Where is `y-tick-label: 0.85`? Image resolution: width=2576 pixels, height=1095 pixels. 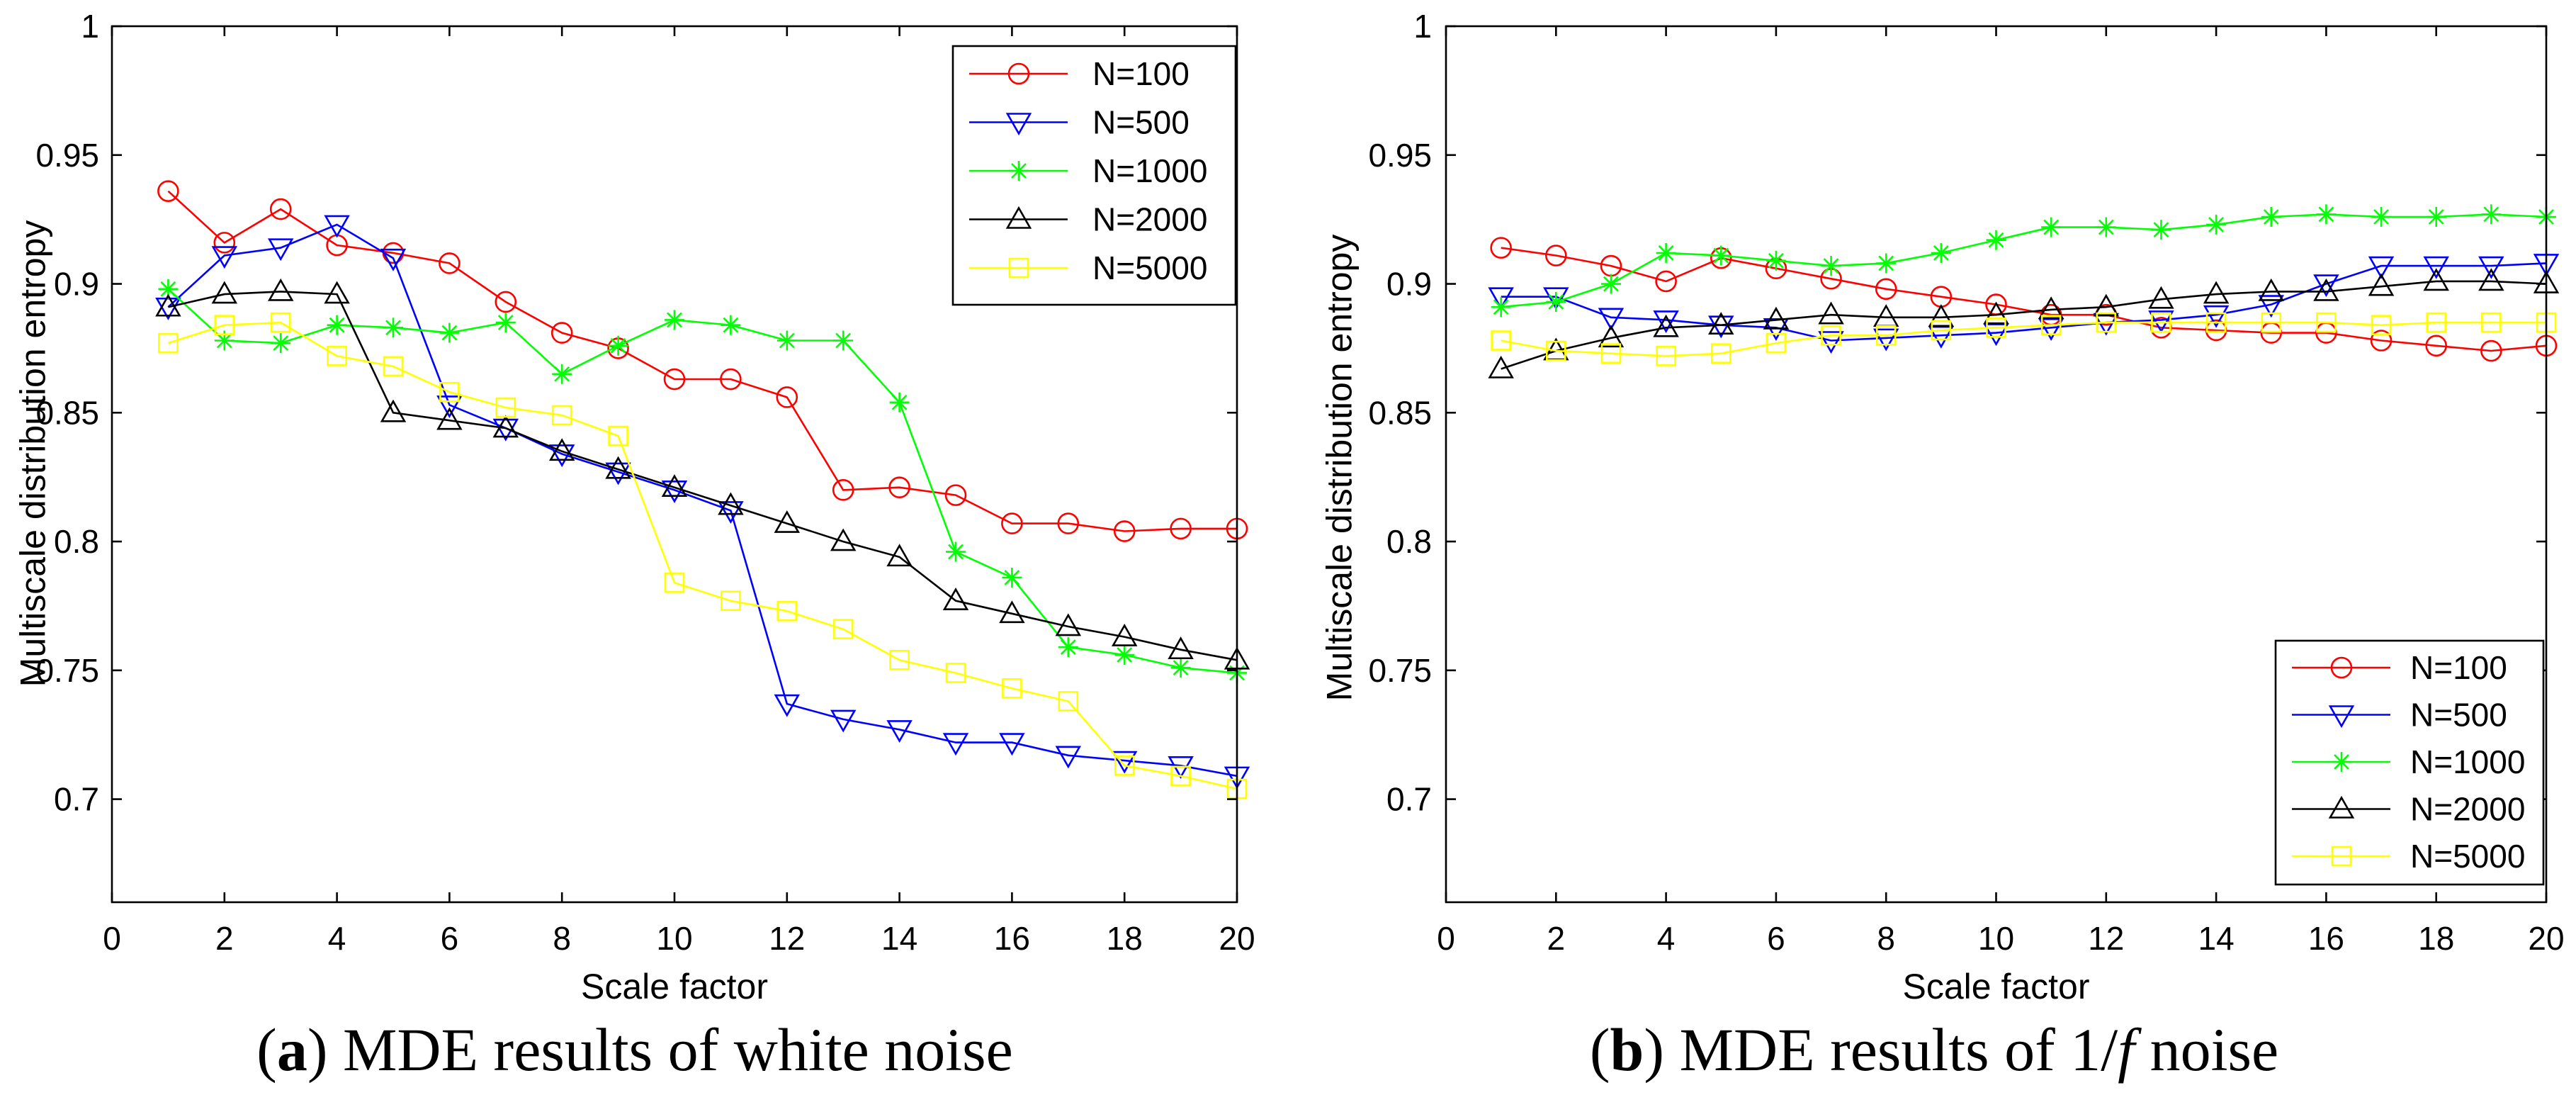 y-tick-label: 0.85 is located at coordinates (1400, 413).